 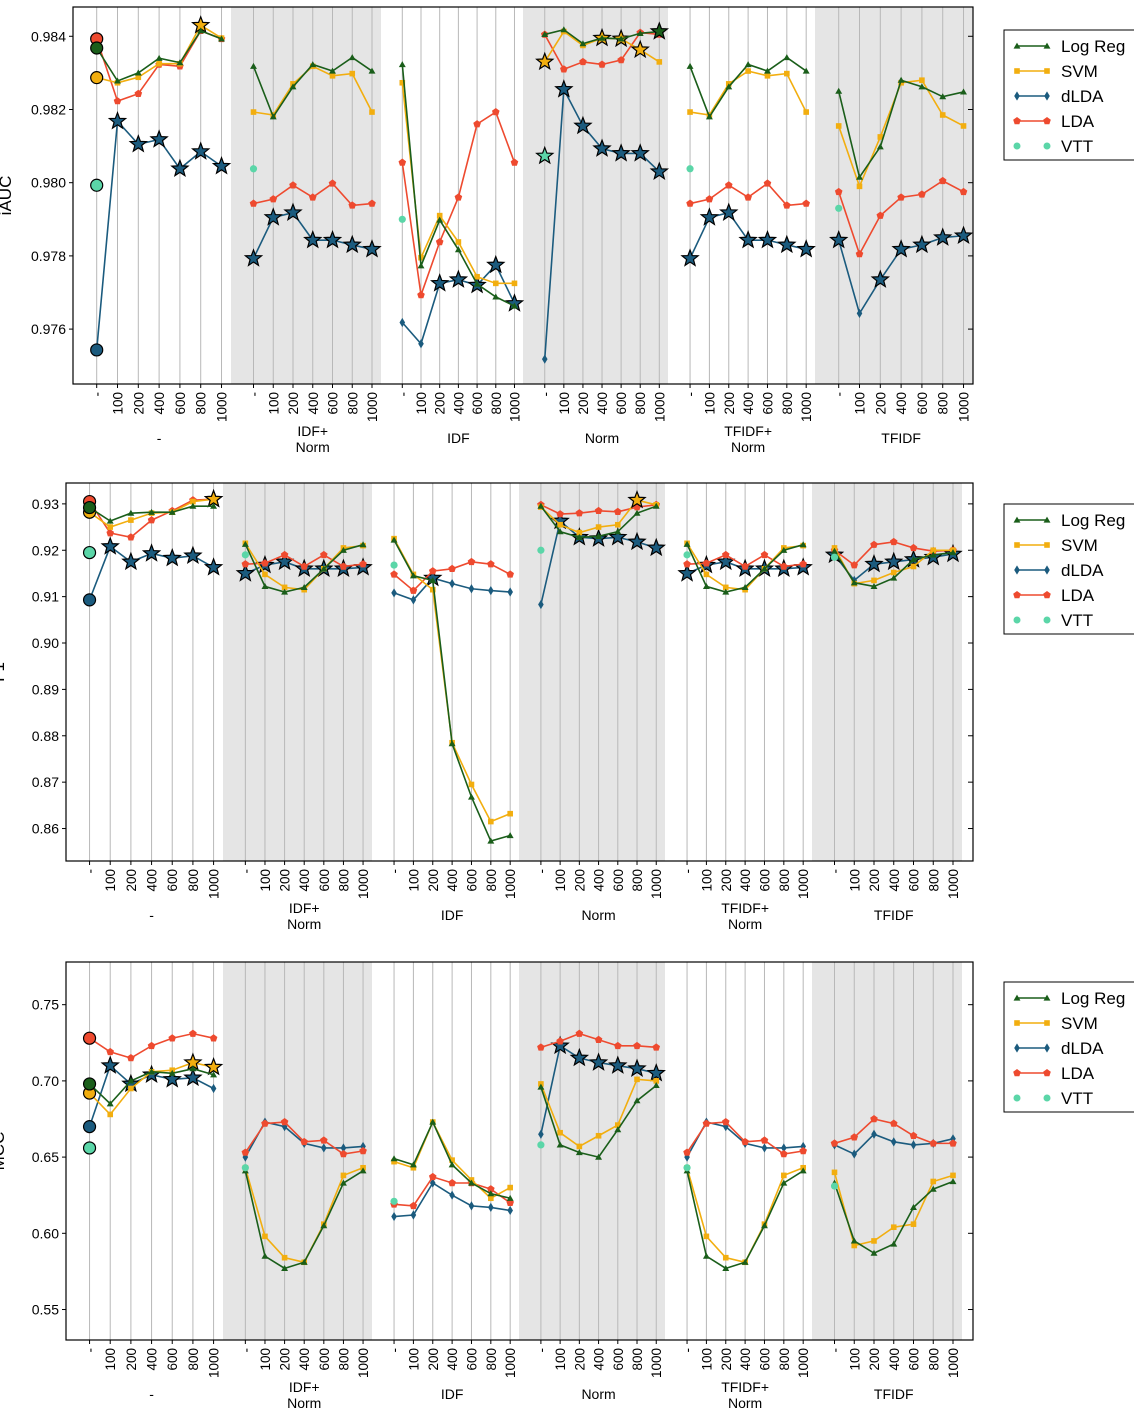 I want to click on legend-label: dLDA, so click(x=1082, y=570).